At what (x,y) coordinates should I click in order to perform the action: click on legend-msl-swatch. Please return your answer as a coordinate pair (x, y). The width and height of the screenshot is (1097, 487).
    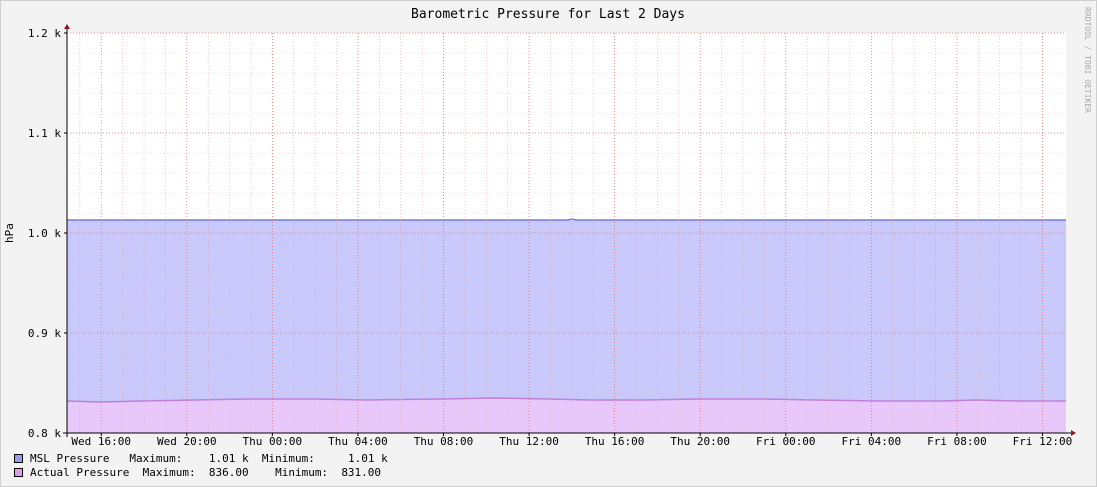
    Looking at the image, I should click on (18, 458).